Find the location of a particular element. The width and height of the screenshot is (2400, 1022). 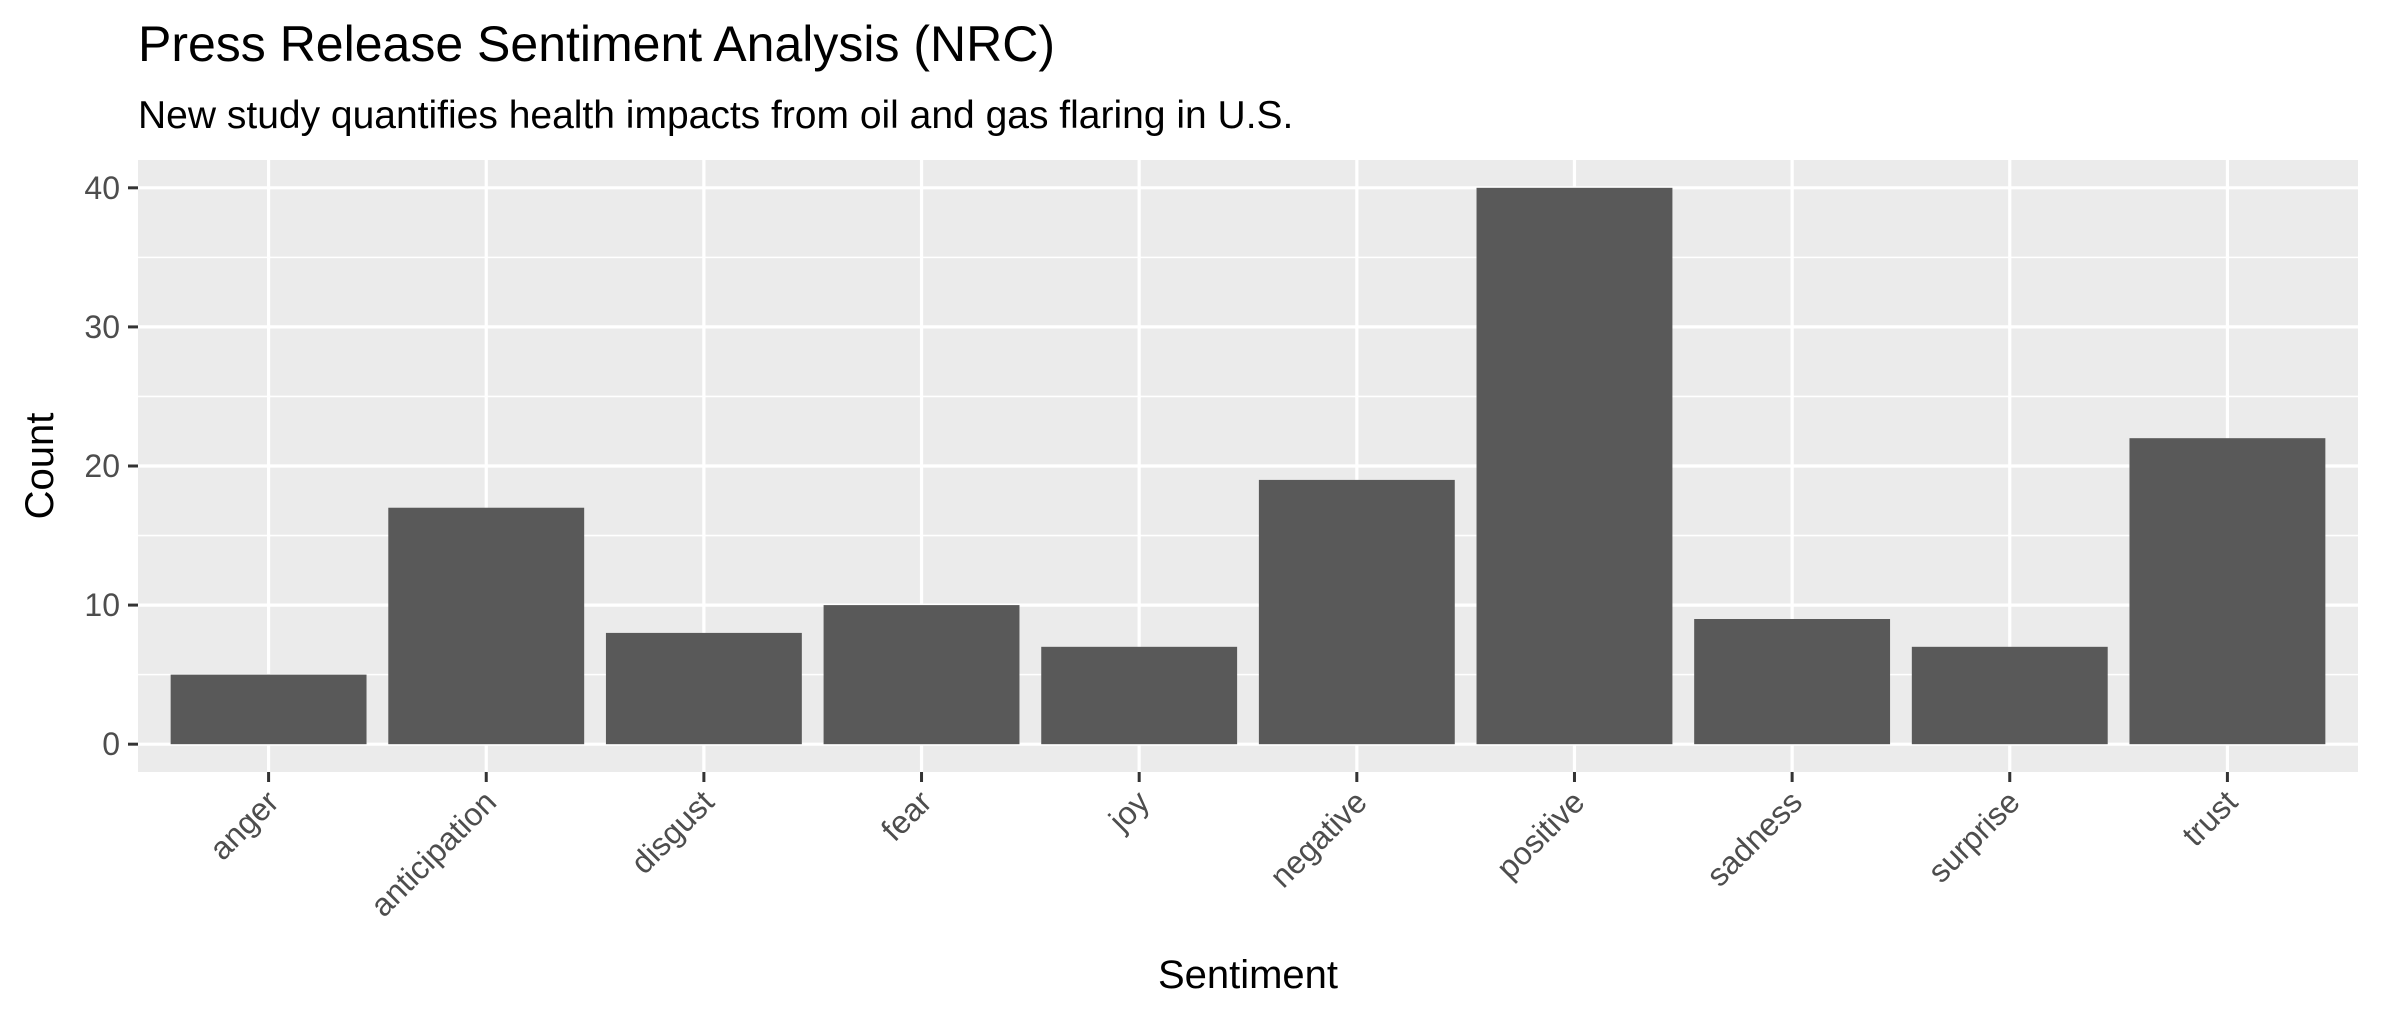

y-tick-label: 10 is located at coordinates (102, 605).